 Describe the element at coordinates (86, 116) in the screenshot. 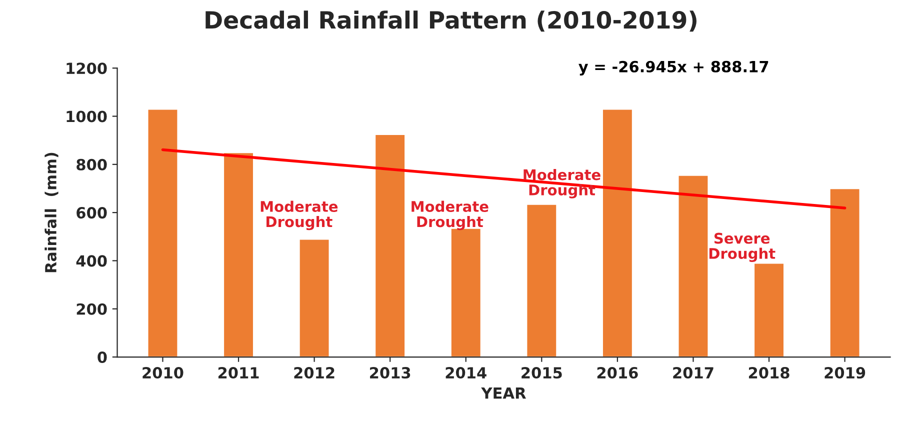

I see `y-tick-label: 1000` at that location.